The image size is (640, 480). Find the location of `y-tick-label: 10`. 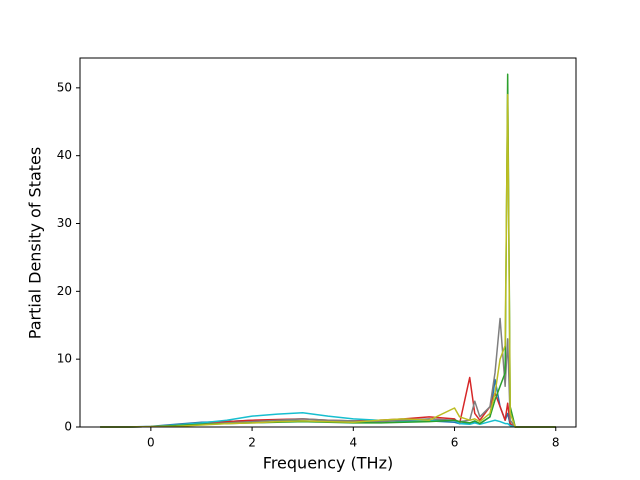

y-tick-label: 10 is located at coordinates (64, 359).